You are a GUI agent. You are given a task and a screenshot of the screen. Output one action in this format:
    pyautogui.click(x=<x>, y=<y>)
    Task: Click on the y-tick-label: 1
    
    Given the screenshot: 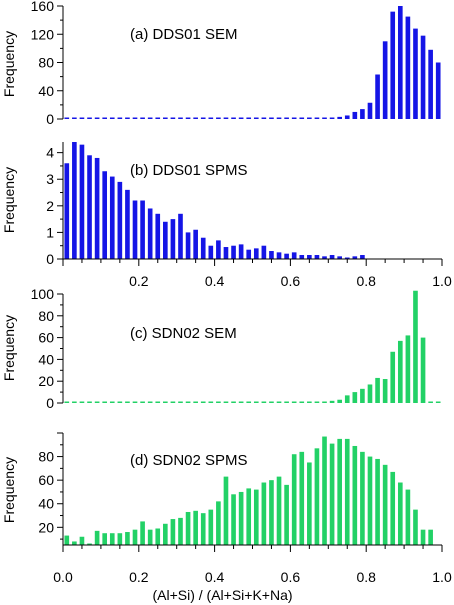 What is the action you would take?
    pyautogui.click(x=50, y=232)
    